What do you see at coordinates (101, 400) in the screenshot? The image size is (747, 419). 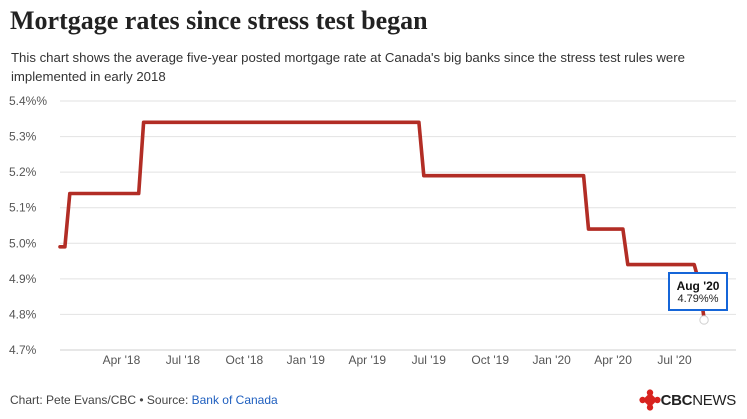 I see `chart-credit: Chart: Pete Evans/CBC • Source:` at bounding box center [101, 400].